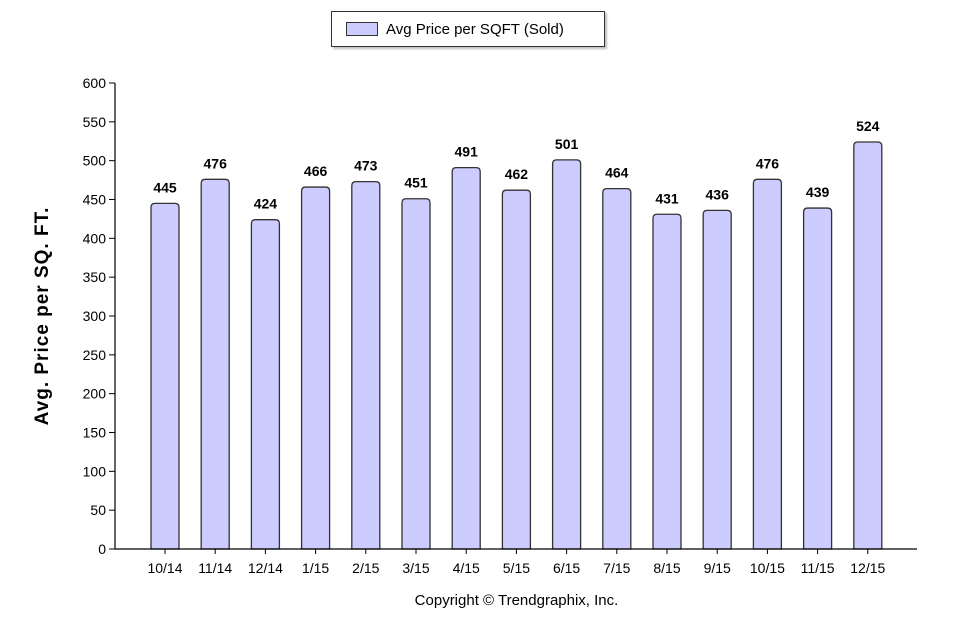 This screenshot has height=634, width=954. Describe the element at coordinates (868, 126) in the screenshot. I see `data-label: 524` at that location.